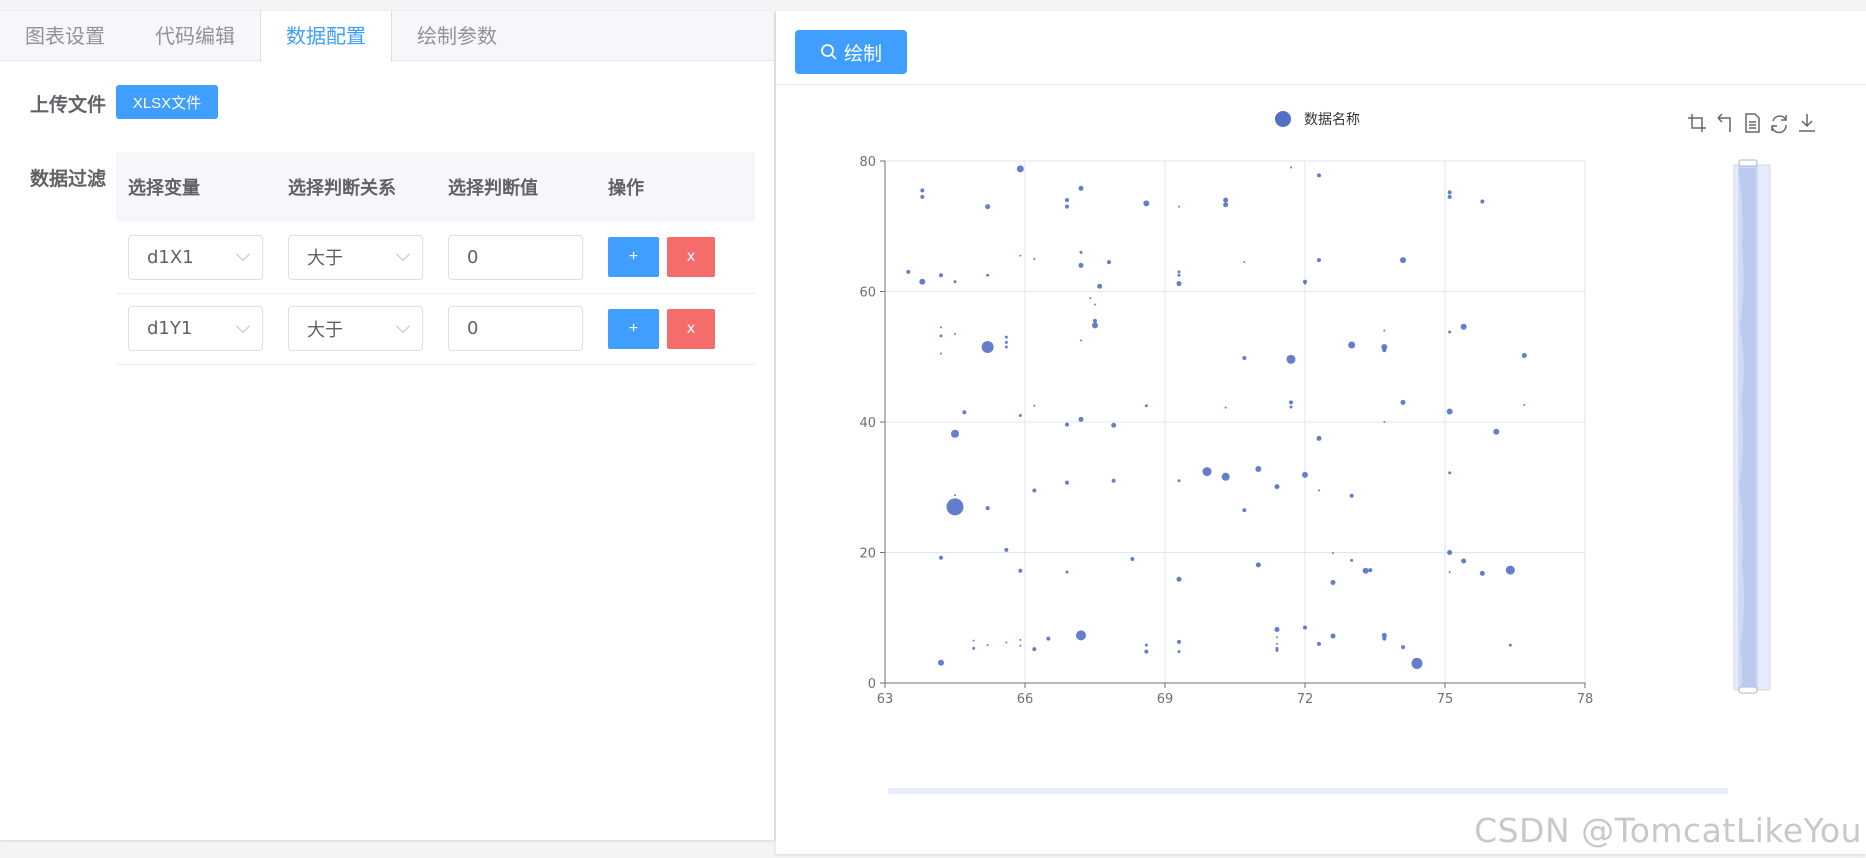  I want to click on tab-data-config: 数据配置, so click(326, 36).